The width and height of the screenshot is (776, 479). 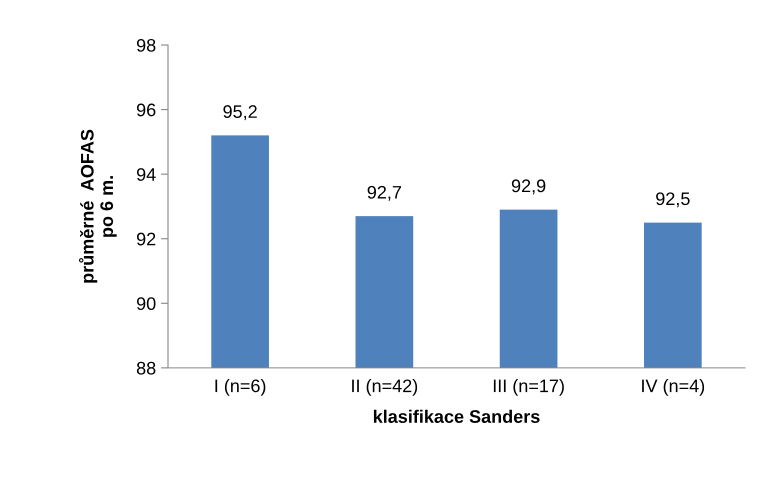 I want to click on y-tick-label: 92, so click(x=146, y=239).